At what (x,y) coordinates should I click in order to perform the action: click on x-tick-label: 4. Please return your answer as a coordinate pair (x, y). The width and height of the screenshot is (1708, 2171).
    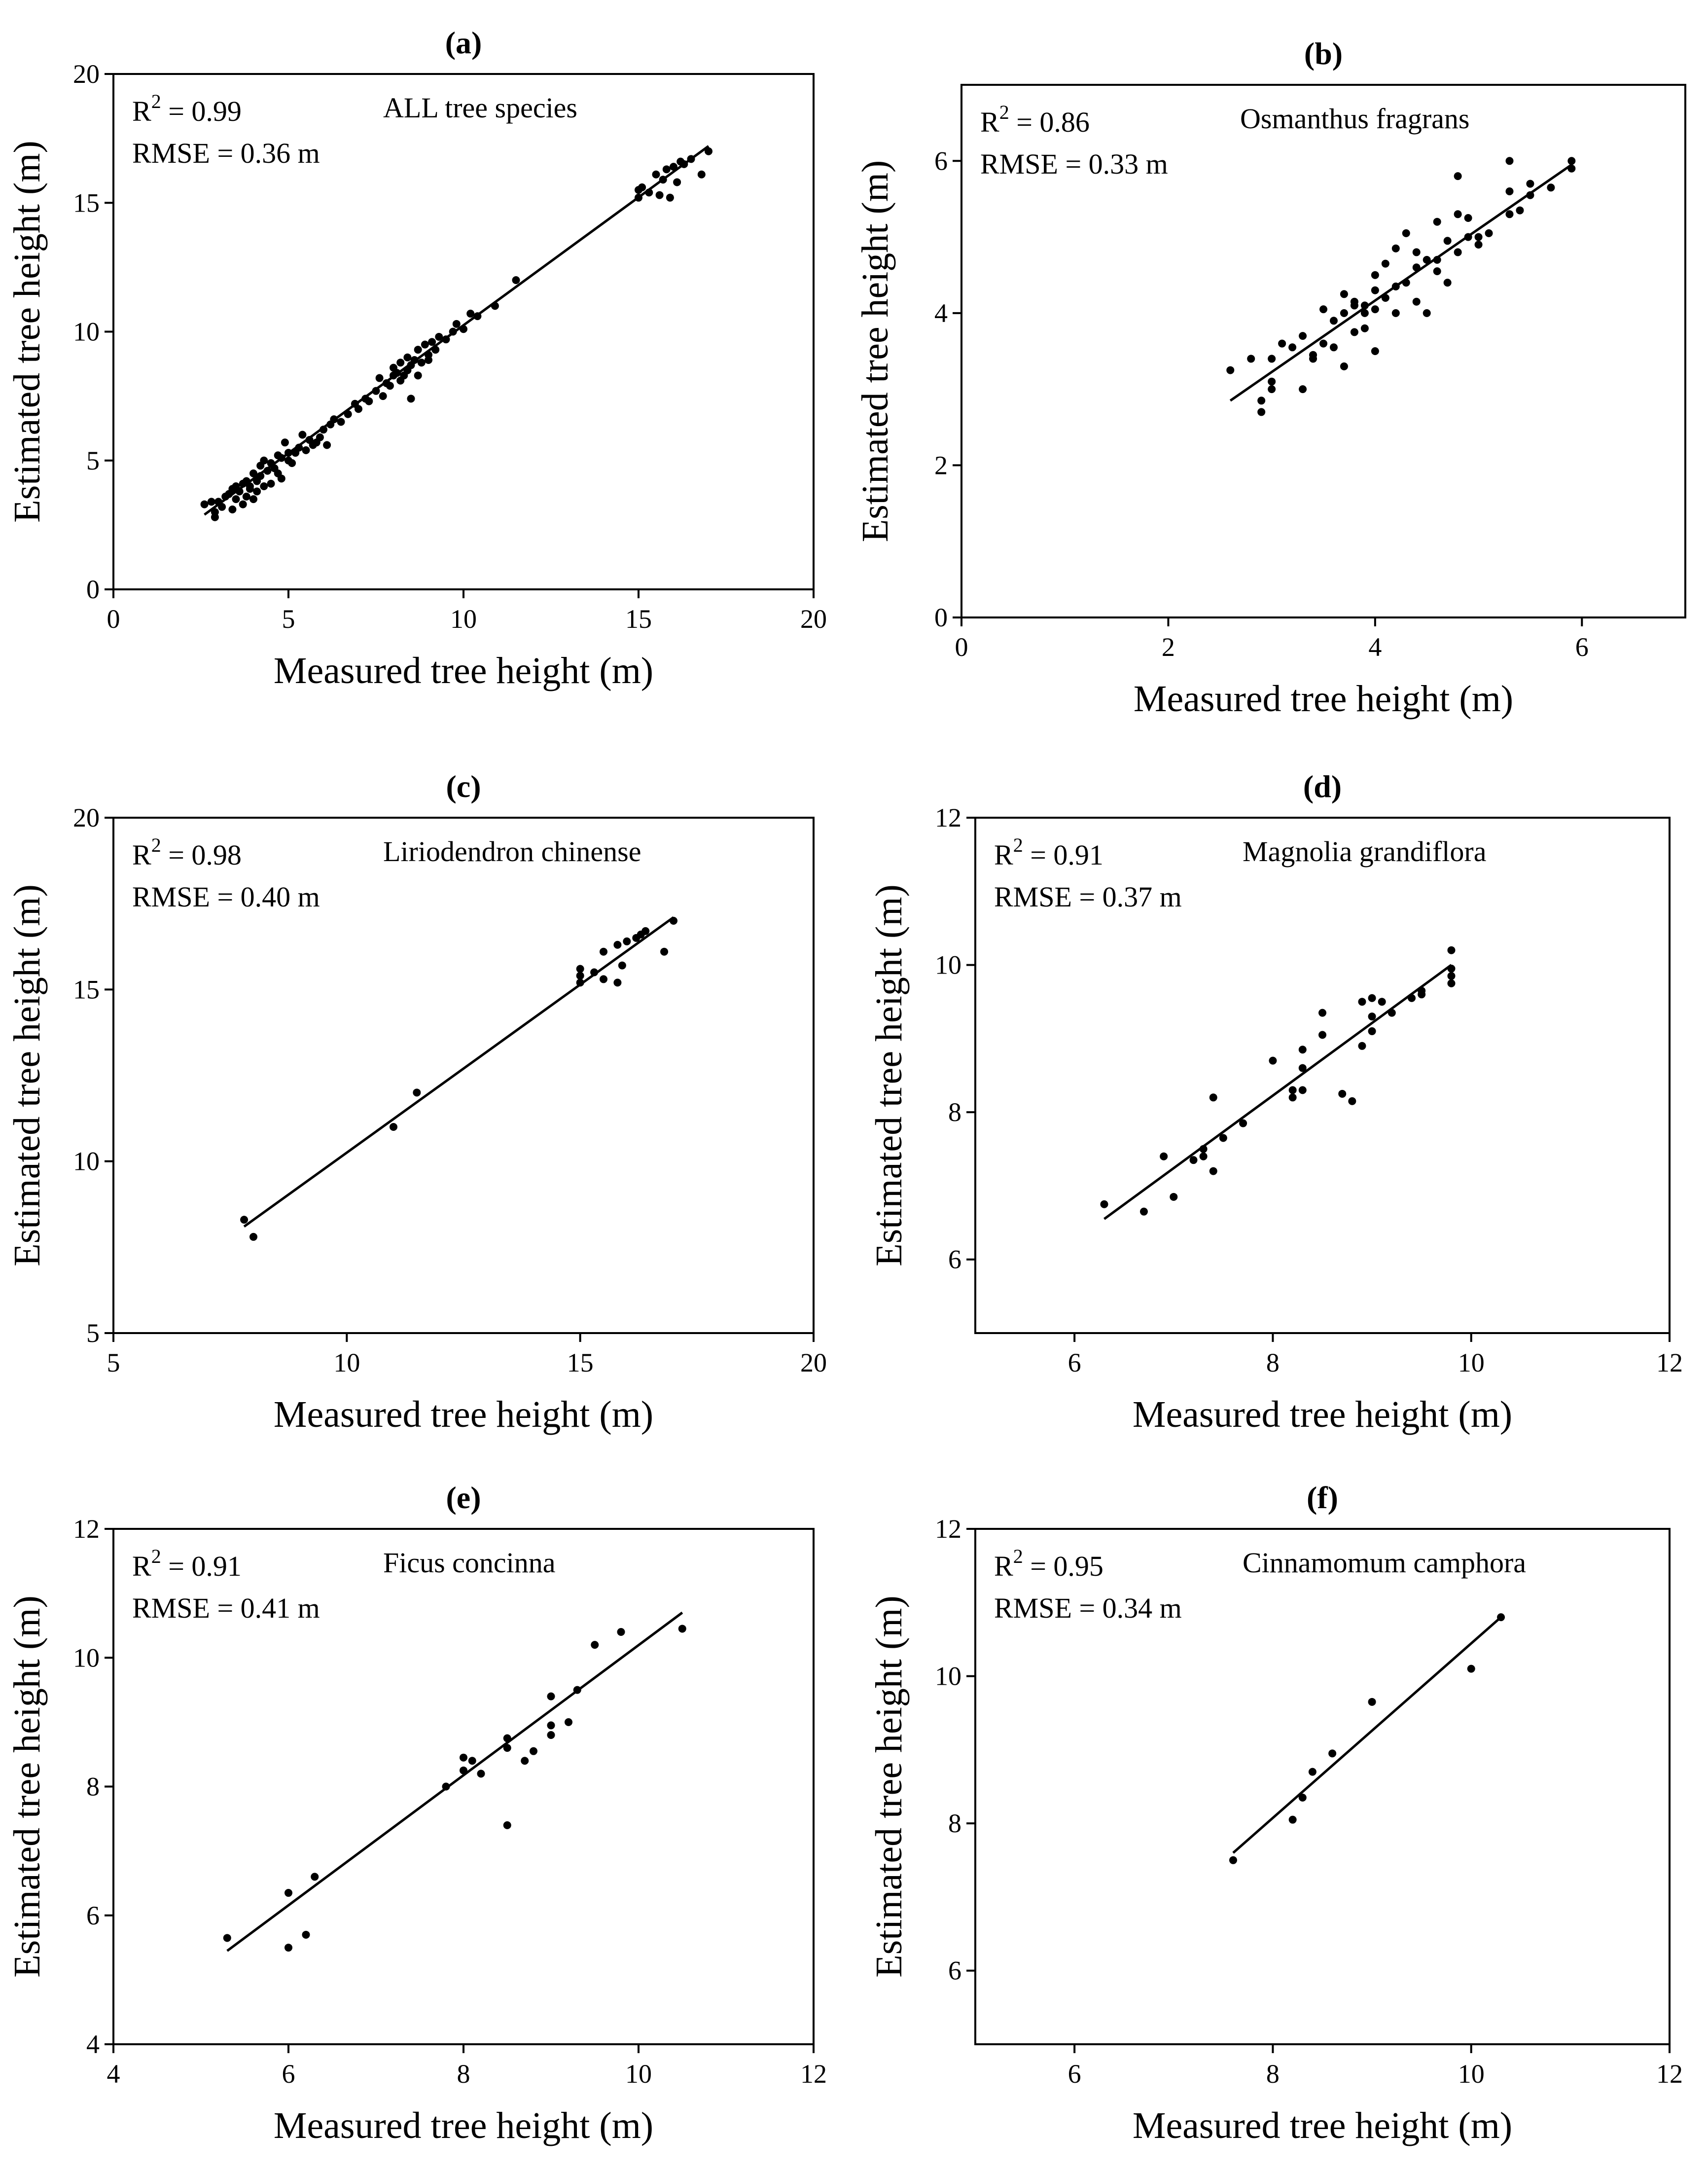
    Looking at the image, I should click on (1375, 647).